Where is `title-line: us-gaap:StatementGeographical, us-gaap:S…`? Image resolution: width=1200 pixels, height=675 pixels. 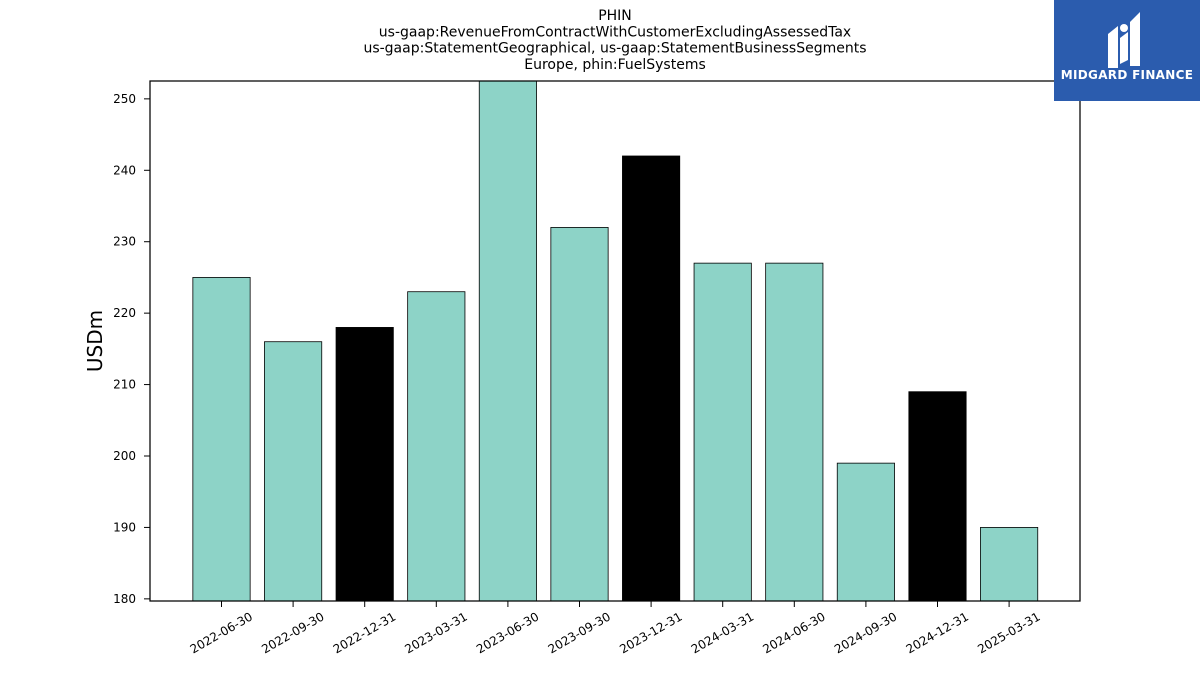 title-line: us-gaap:StatementGeographical, us-gaap:S… is located at coordinates (614, 49).